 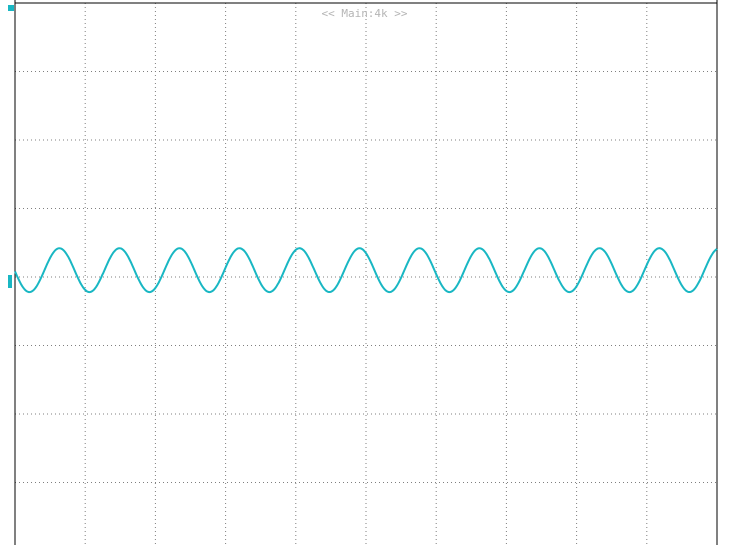 I want to click on channel-level-marker, so click(x=10, y=281).